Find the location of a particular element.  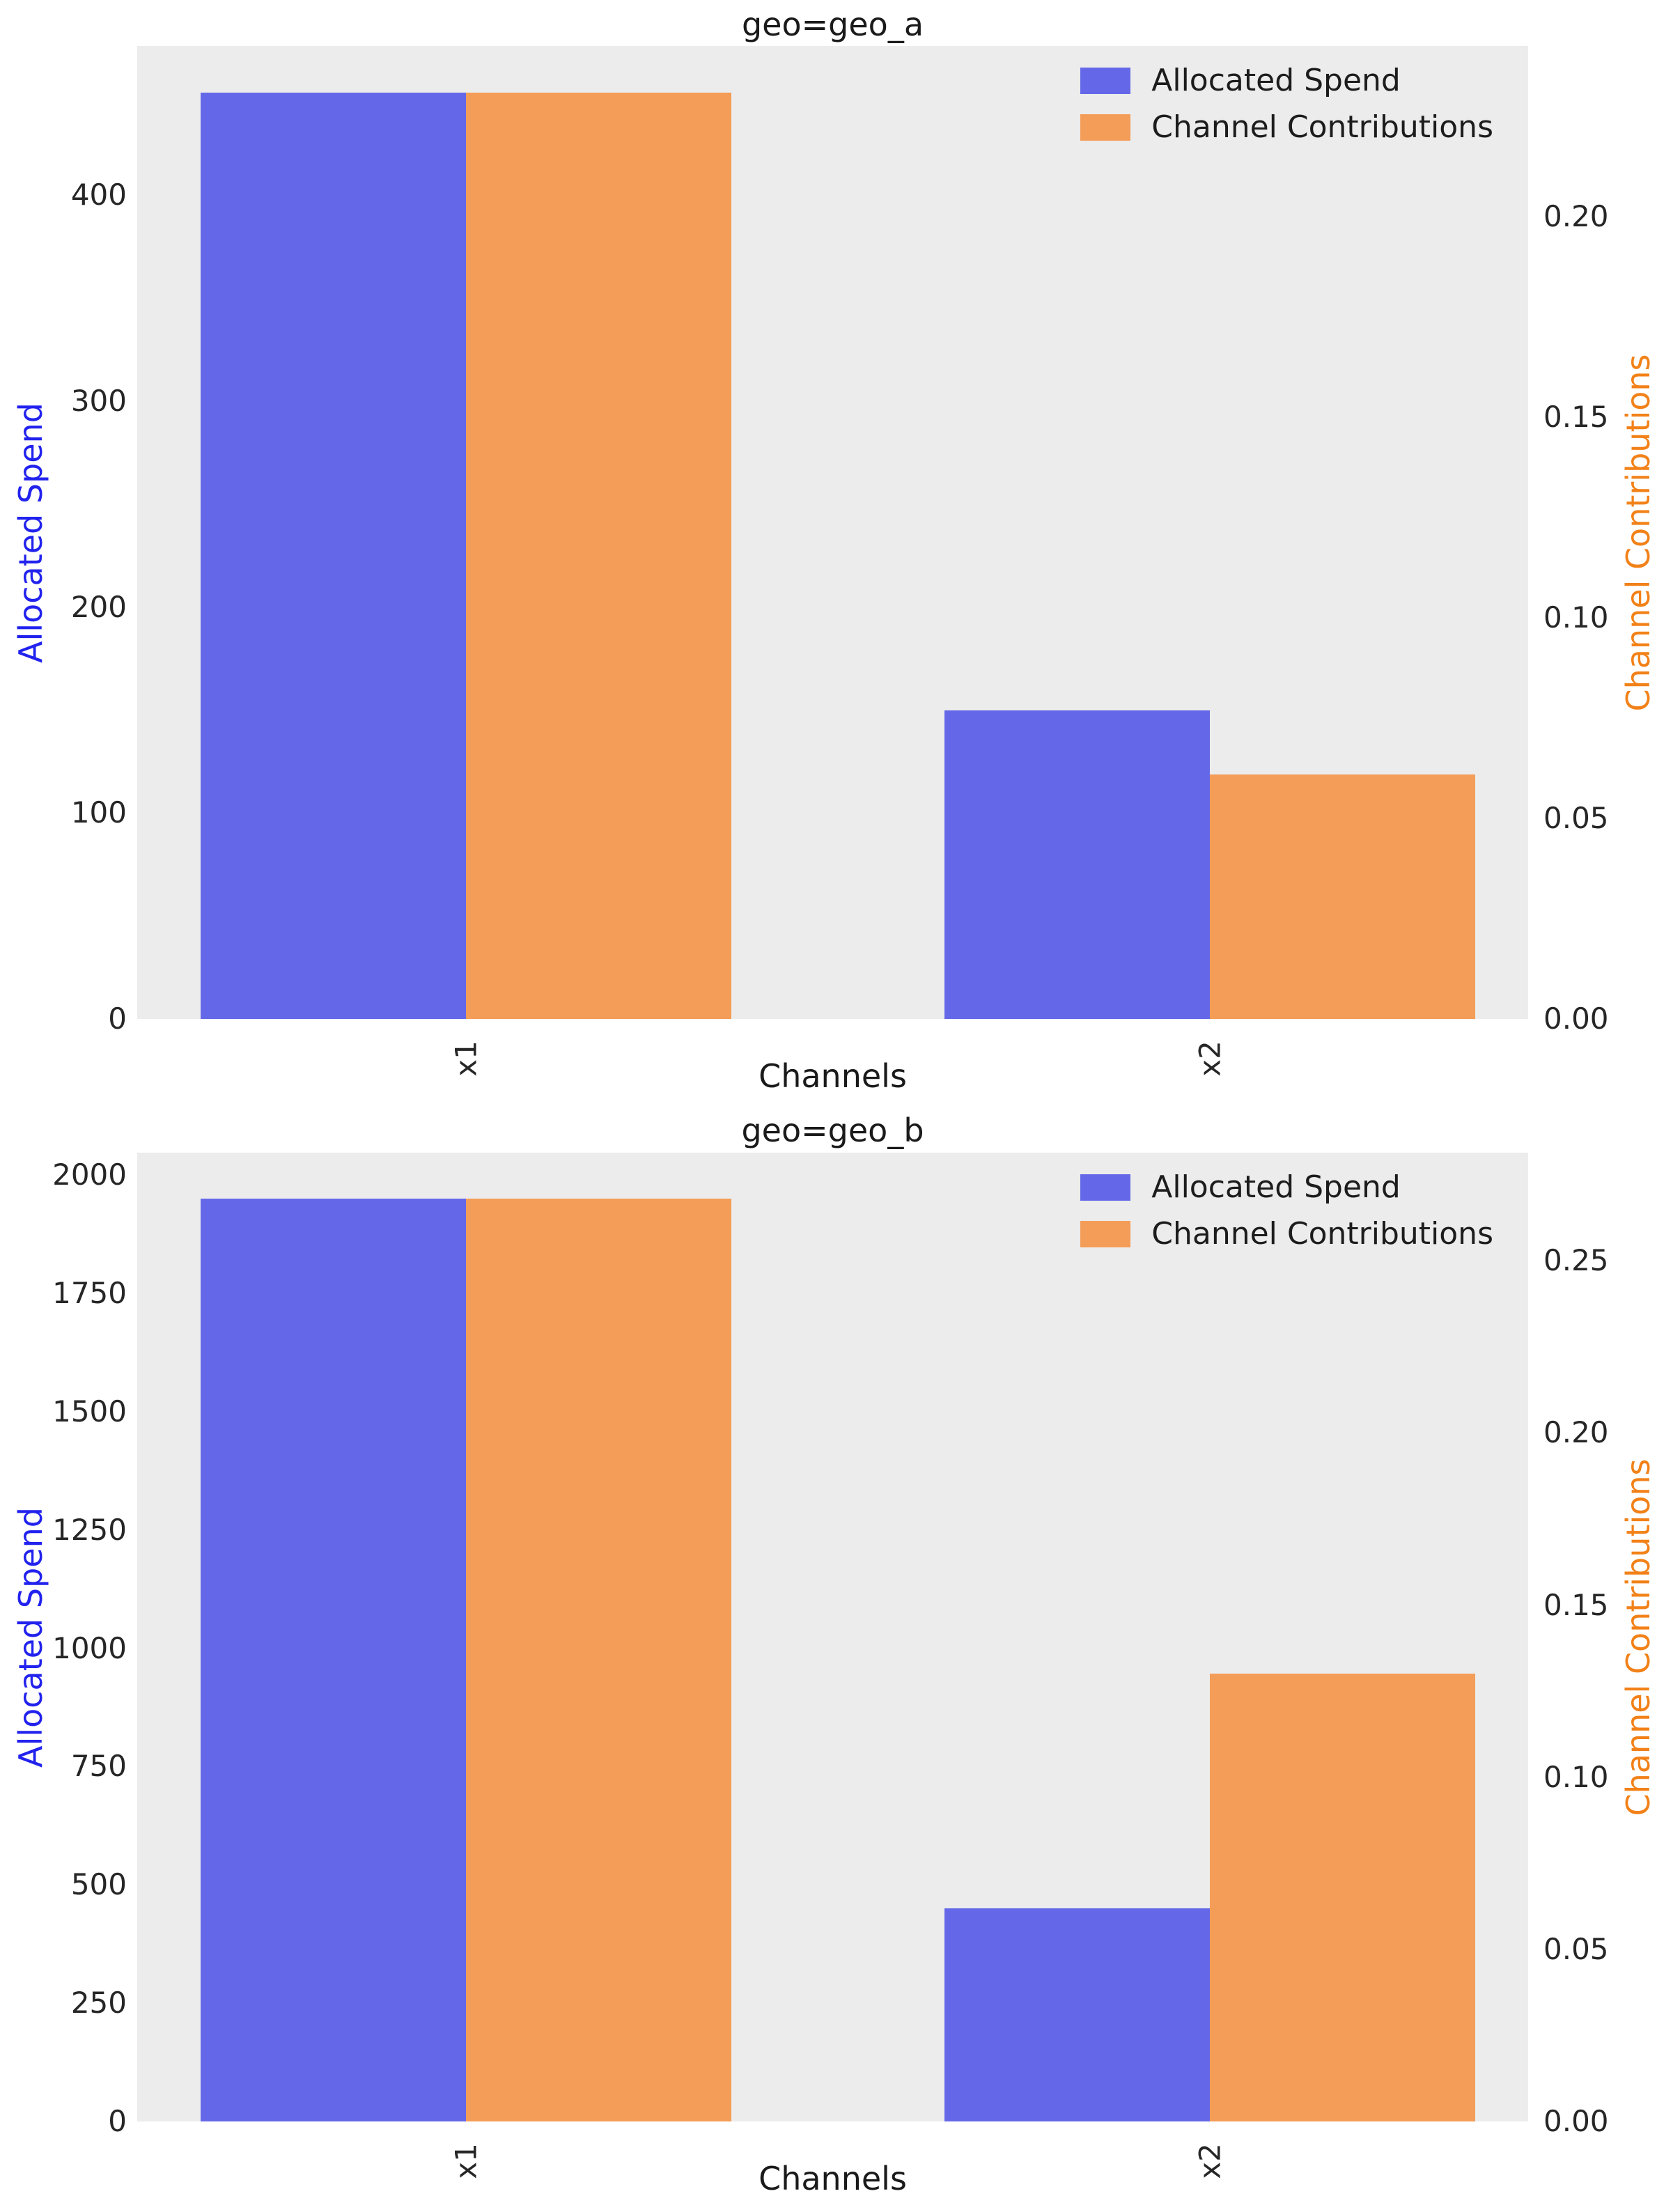

chart-title: geo=geo_a is located at coordinates (832, 24).